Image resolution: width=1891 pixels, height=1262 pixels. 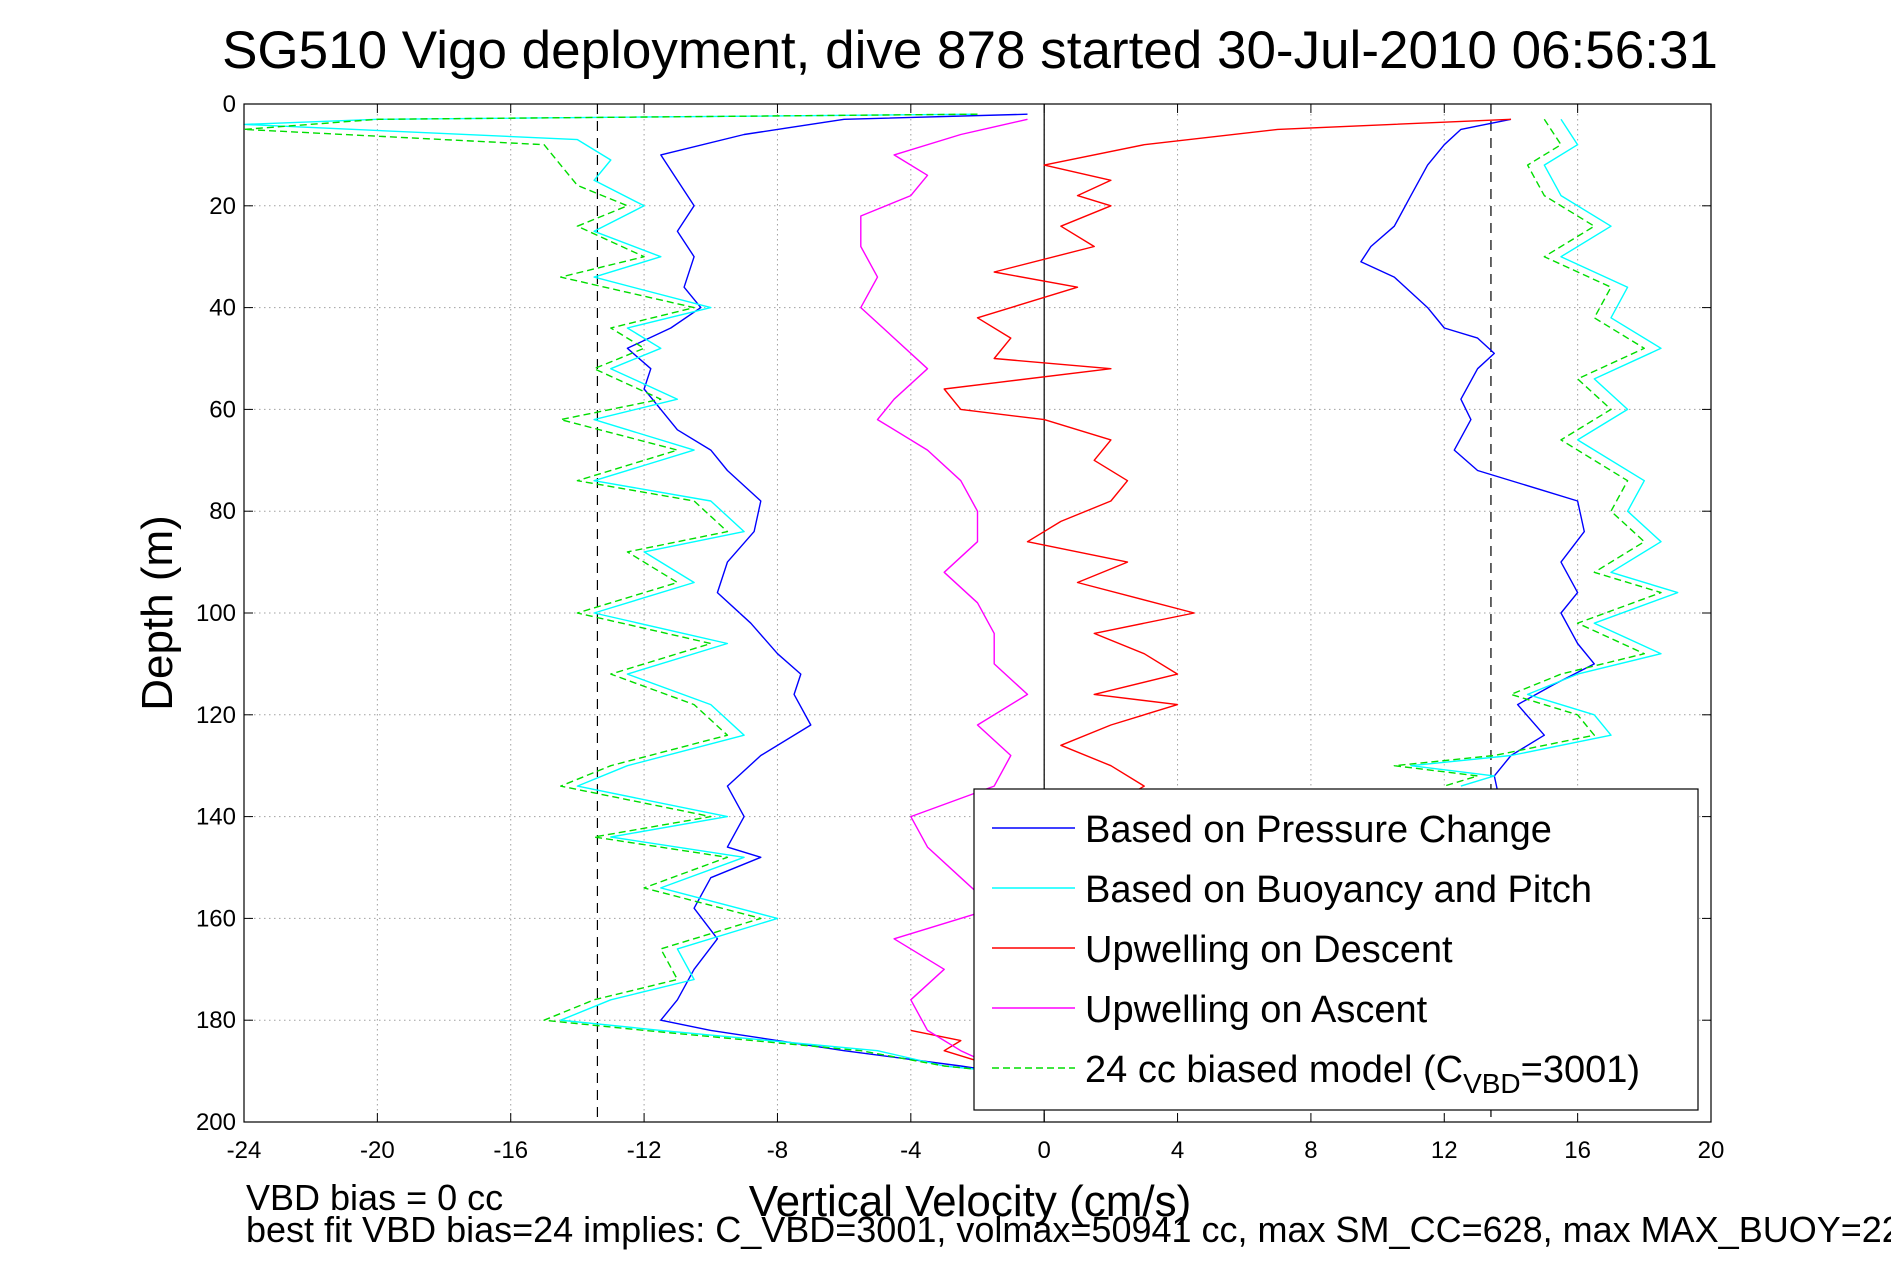 I want to click on x-tick-label: 12, so click(x=1444, y=1150).